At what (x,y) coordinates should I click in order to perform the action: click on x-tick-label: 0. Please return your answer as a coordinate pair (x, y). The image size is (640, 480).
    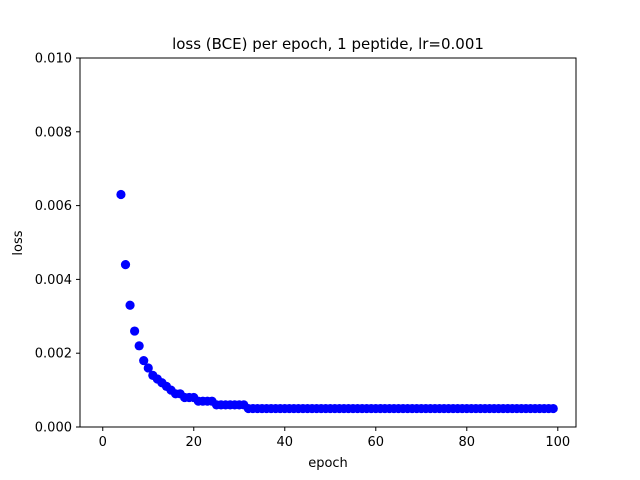
    Looking at the image, I should click on (103, 442).